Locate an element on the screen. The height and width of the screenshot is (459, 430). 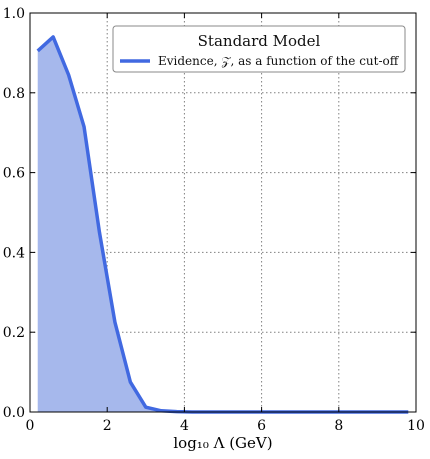
y-tick-label: 1.0 is located at coordinates (14, 14).